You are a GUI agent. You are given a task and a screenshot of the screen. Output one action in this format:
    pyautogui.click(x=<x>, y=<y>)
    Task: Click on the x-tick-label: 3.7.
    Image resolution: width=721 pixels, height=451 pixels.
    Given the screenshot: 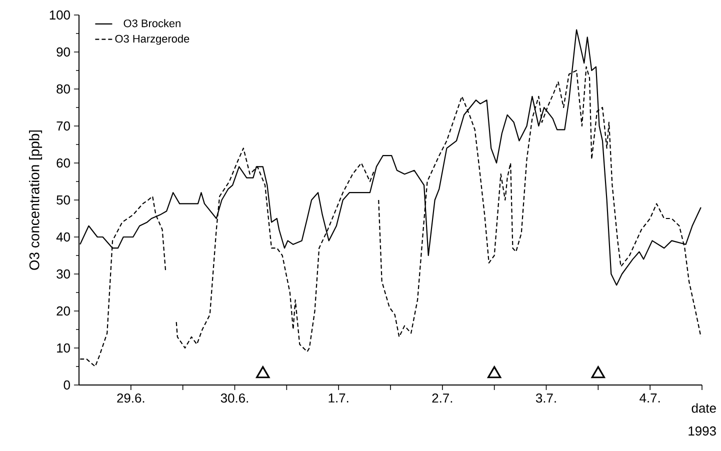 What is the action you would take?
    pyautogui.click(x=546, y=398)
    